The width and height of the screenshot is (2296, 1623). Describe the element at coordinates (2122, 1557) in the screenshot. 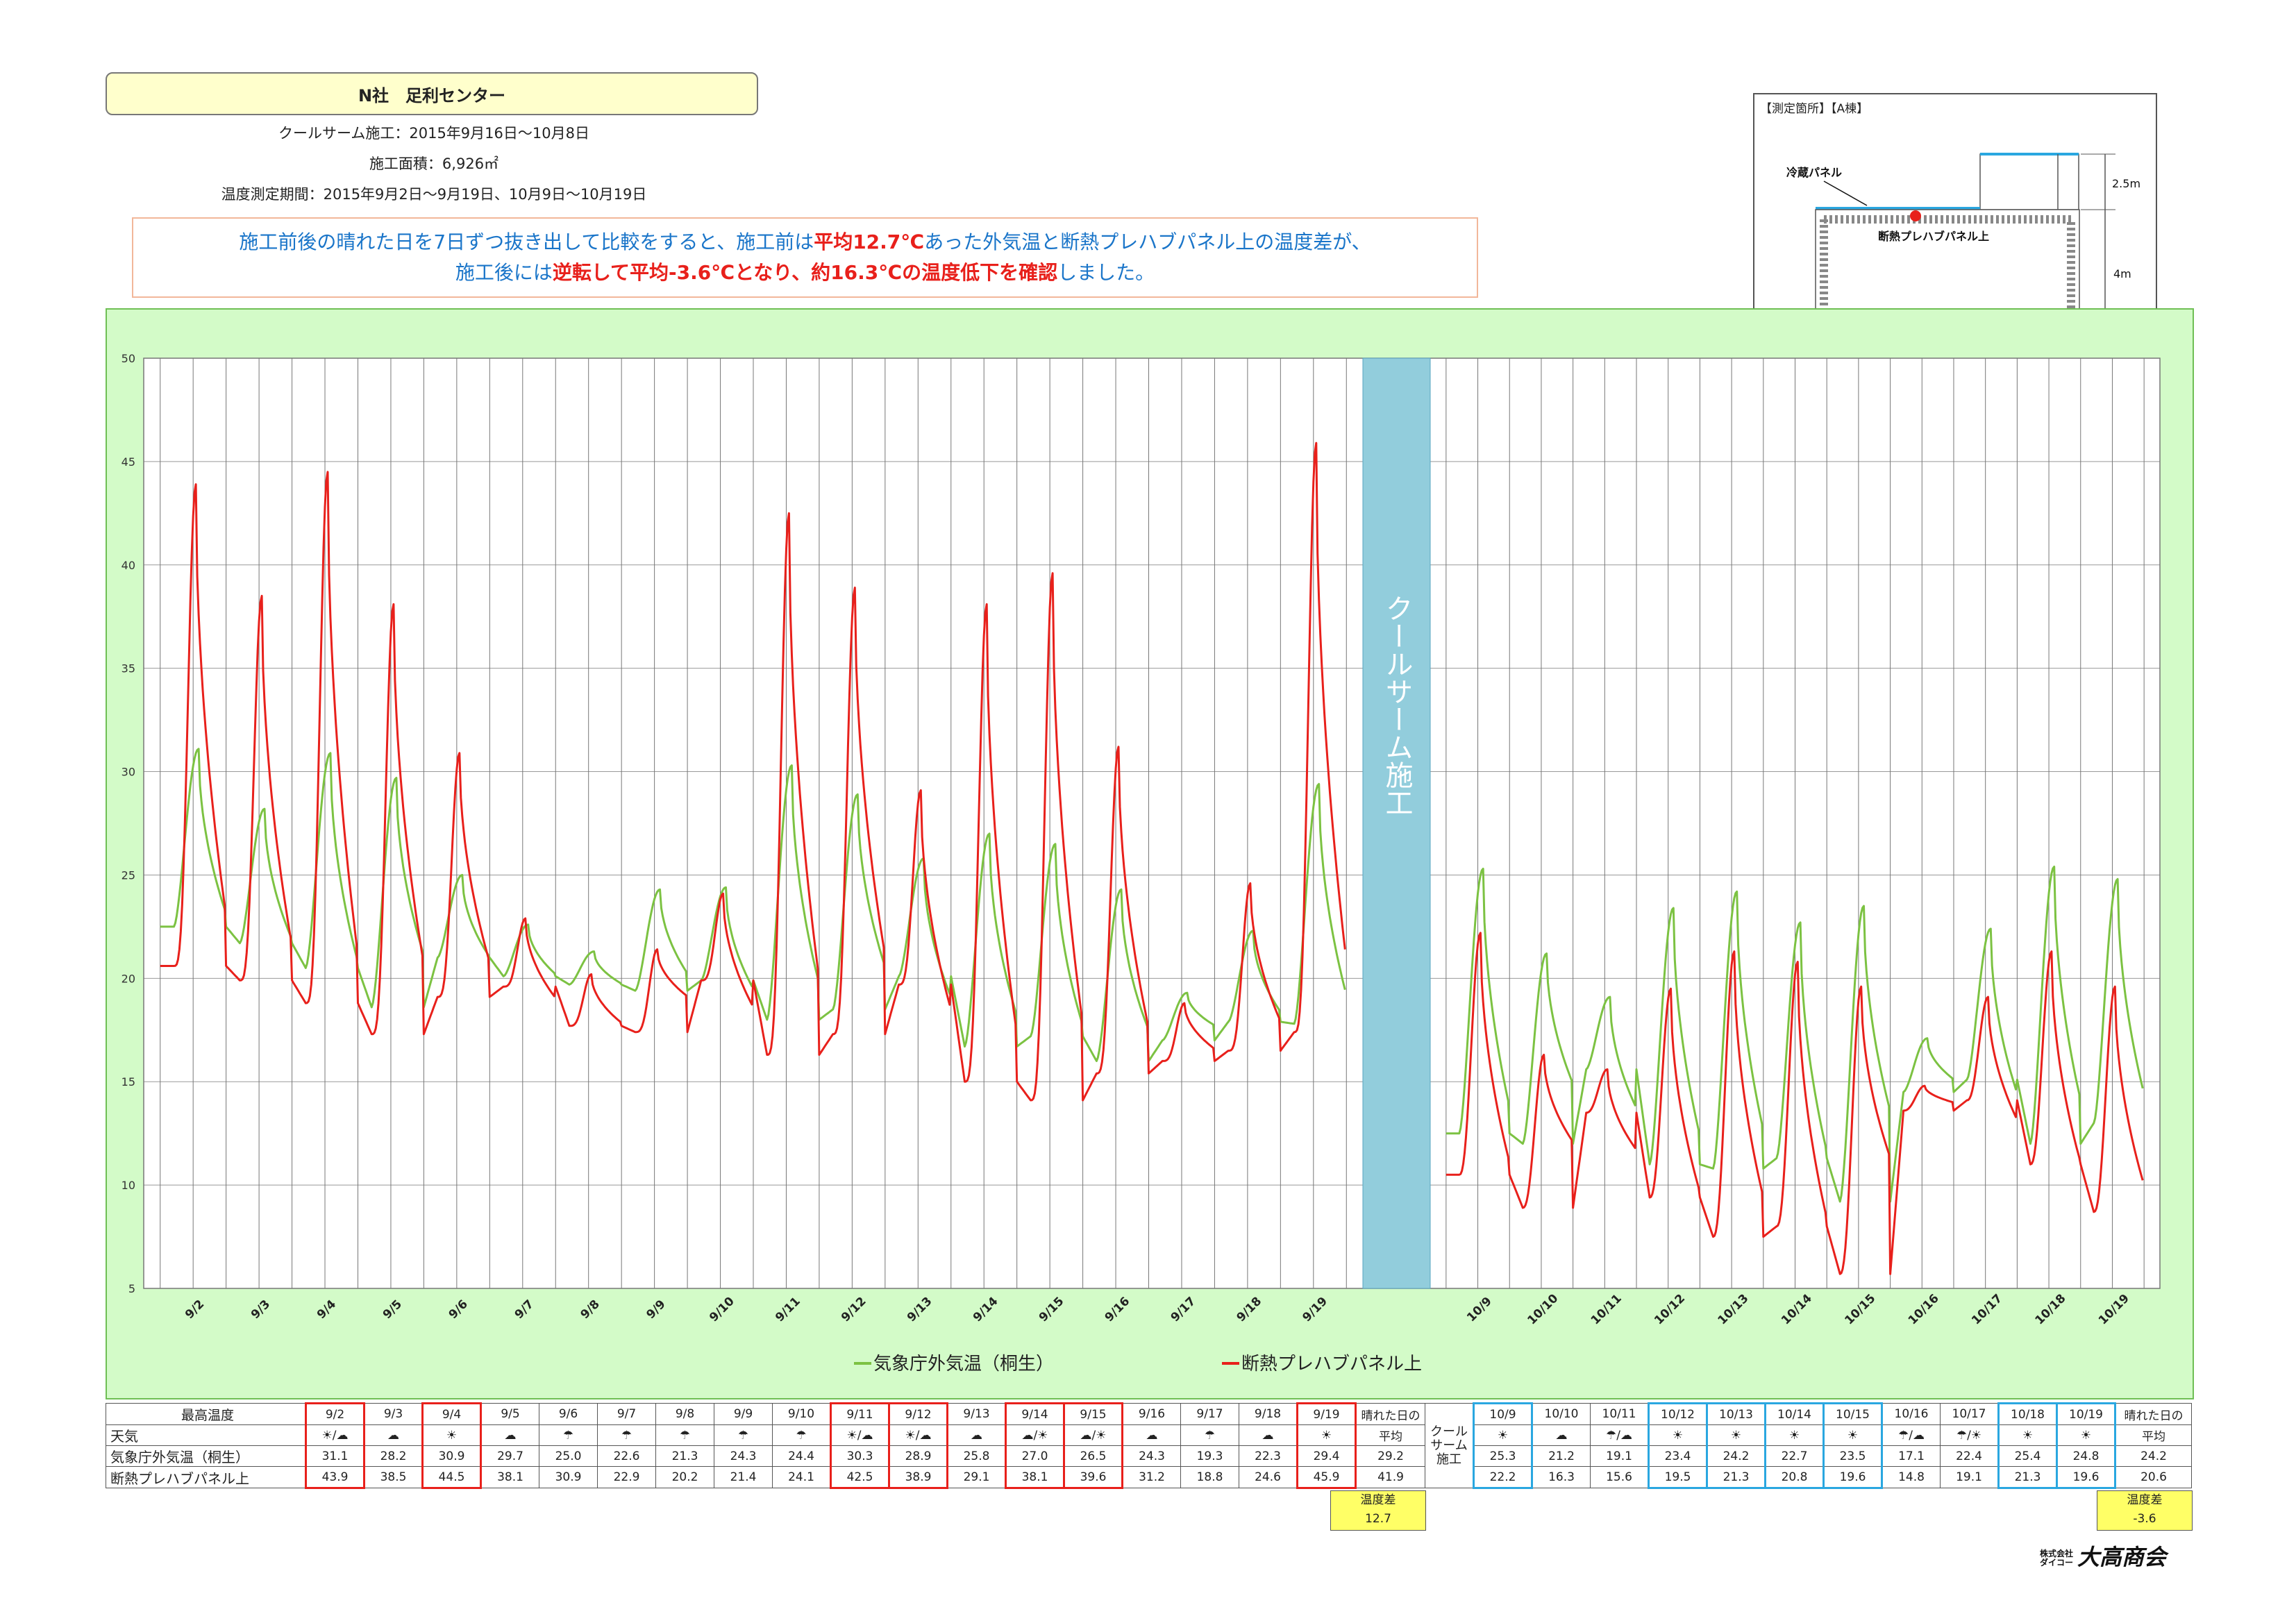

I see `logo-name: 大高商会` at that location.